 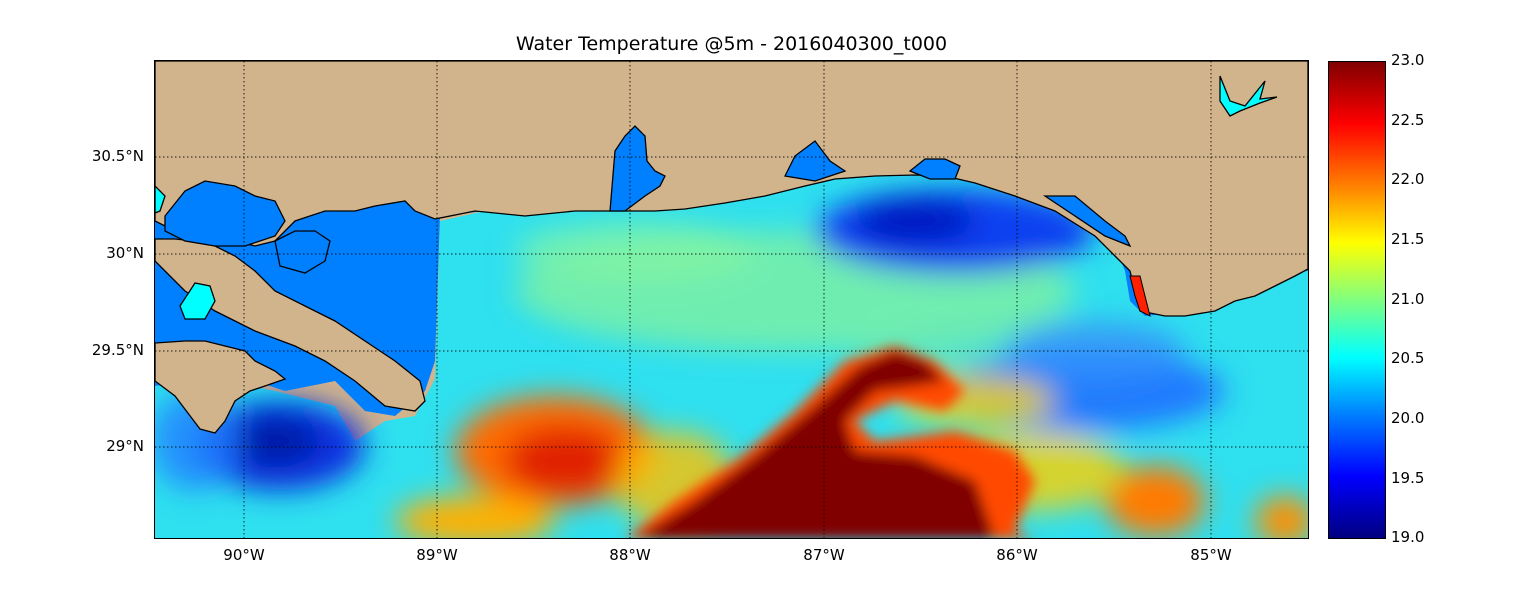 What do you see at coordinates (1408, 299) in the screenshot?
I see `colorbar-tick-label: 21.0` at bounding box center [1408, 299].